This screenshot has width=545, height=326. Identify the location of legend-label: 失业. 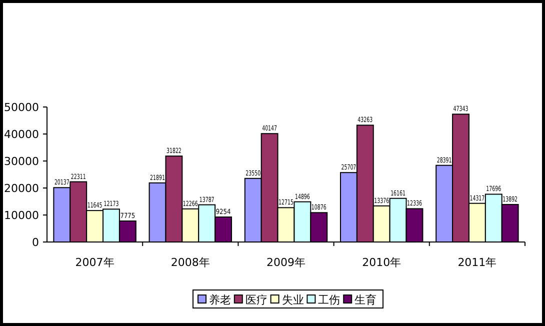
(293, 300).